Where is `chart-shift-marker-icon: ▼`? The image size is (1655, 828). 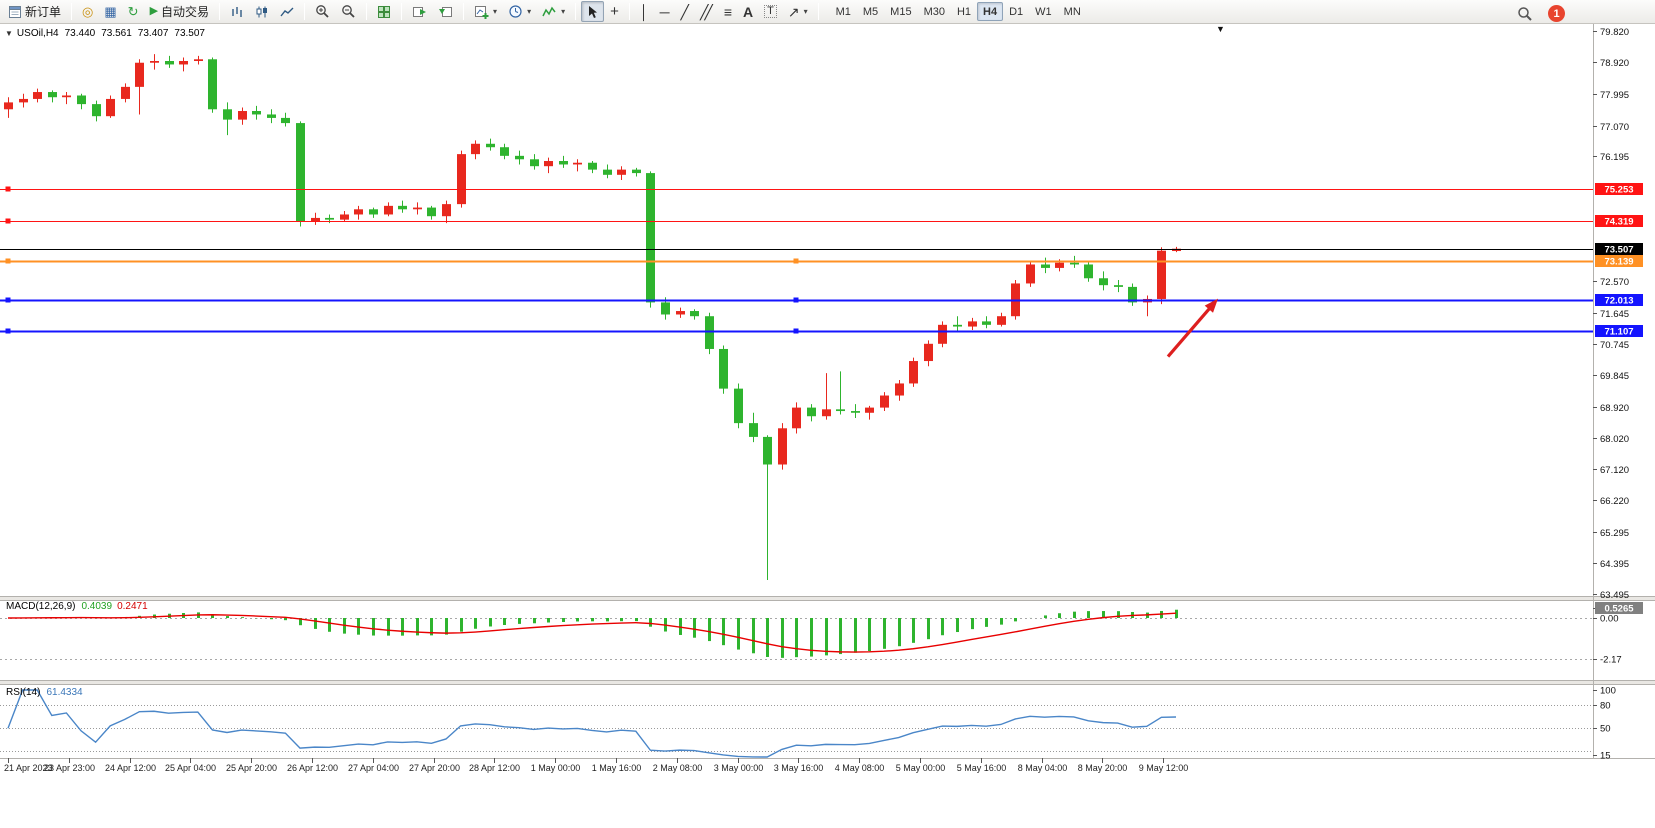 chart-shift-marker-icon: ▼ is located at coordinates (1220, 29).